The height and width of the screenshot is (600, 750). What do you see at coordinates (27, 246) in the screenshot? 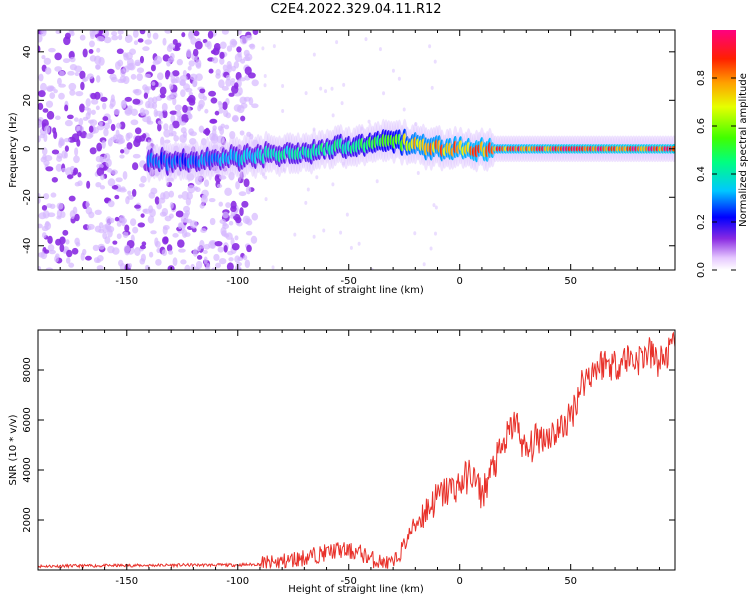
I see `spectrogram-ytick-label: -40` at bounding box center [27, 246].